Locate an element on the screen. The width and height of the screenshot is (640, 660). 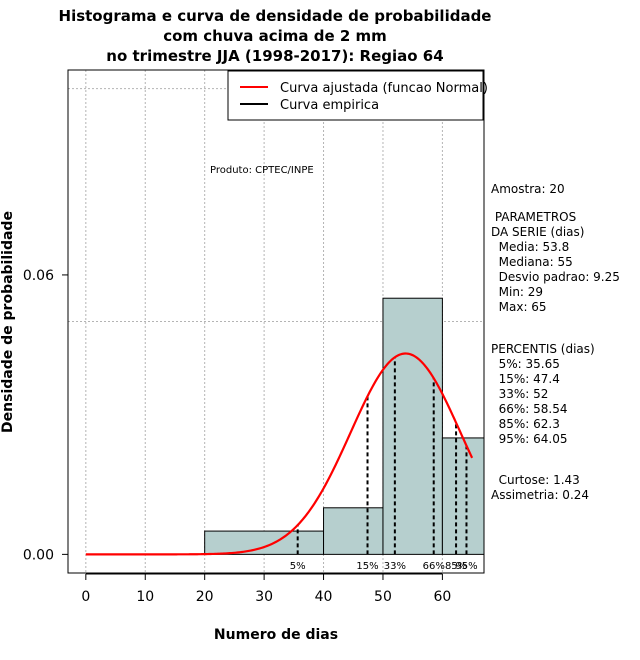
param-lines-1: DA SERIE (dias) is located at coordinates (538, 232).